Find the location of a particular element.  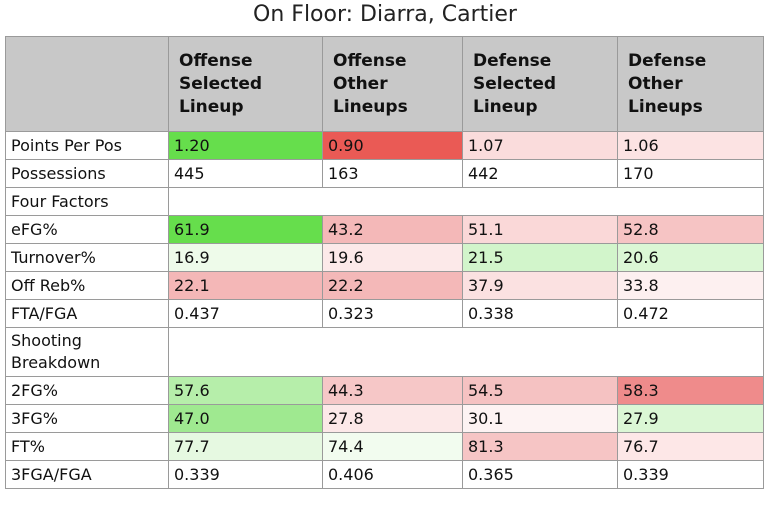

value-cell: 0.472 is located at coordinates (690, 313).